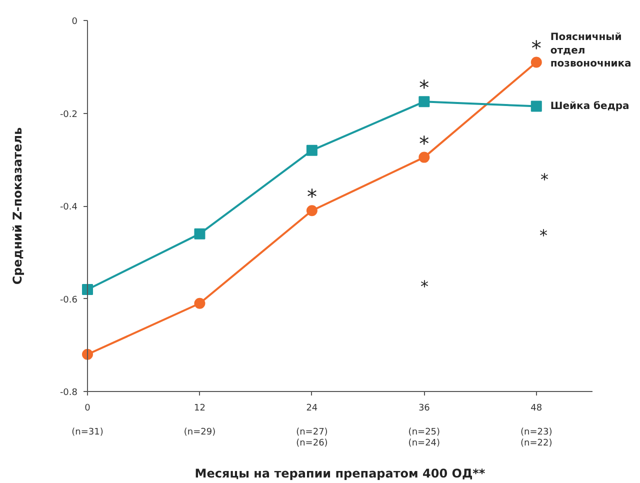  What do you see at coordinates (69, 207) in the screenshot?
I see `y-tick-label: -0.4` at bounding box center [69, 207].